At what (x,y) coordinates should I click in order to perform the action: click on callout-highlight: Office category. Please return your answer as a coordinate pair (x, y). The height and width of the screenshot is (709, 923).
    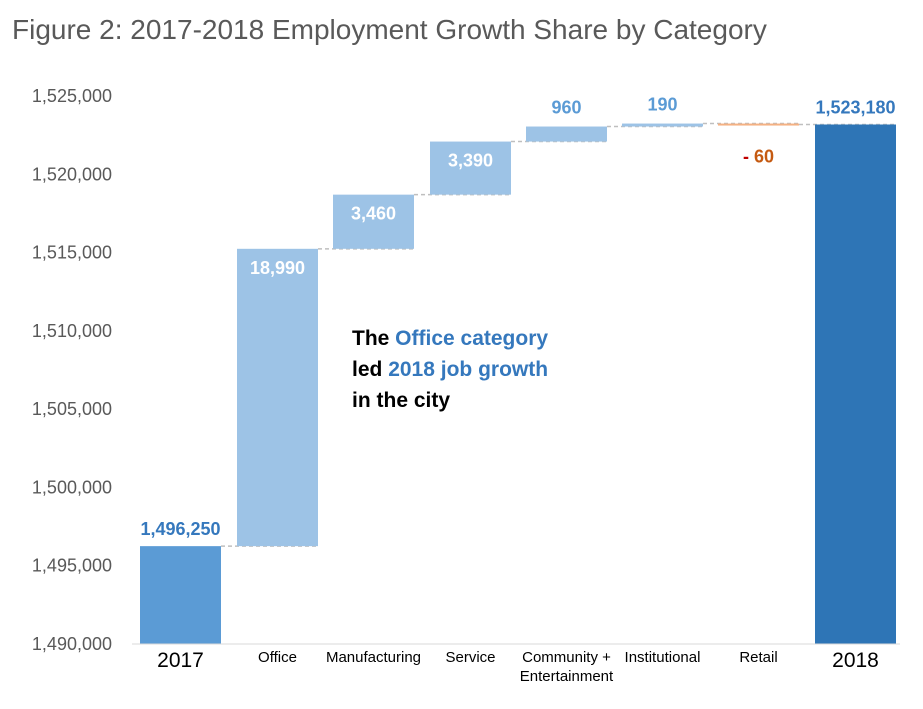
    Looking at the image, I should click on (472, 338).